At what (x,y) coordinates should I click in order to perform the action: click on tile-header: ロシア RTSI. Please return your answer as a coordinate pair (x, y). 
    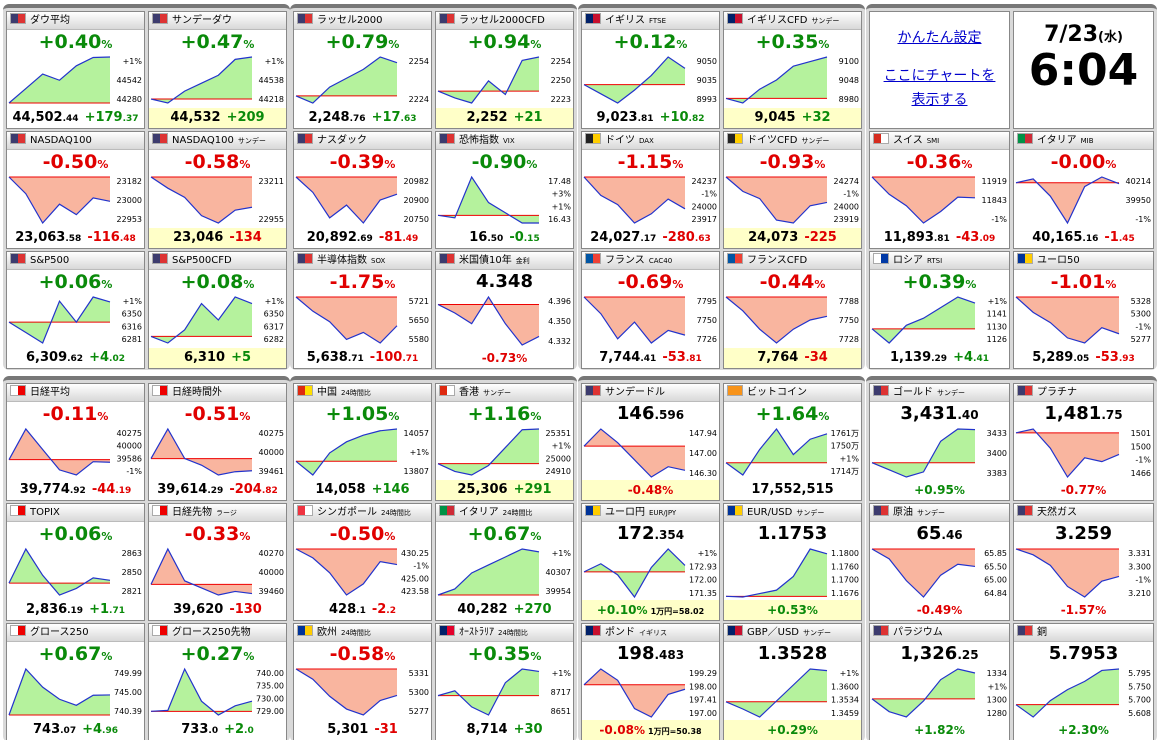
    Looking at the image, I should click on (939, 261).